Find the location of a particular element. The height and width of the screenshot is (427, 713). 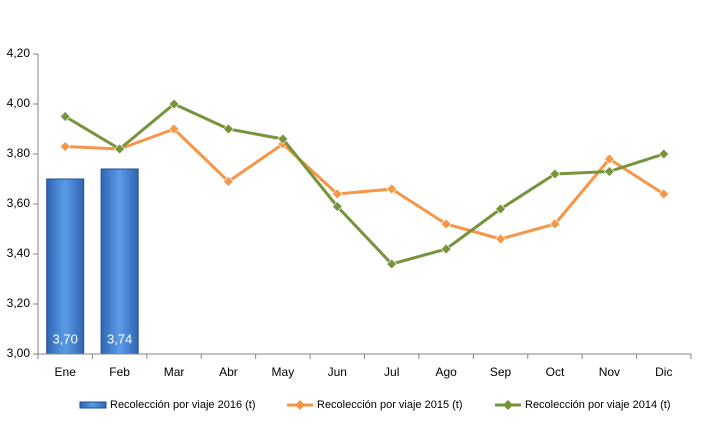

x-tick-label: Dic is located at coordinates (663, 372).